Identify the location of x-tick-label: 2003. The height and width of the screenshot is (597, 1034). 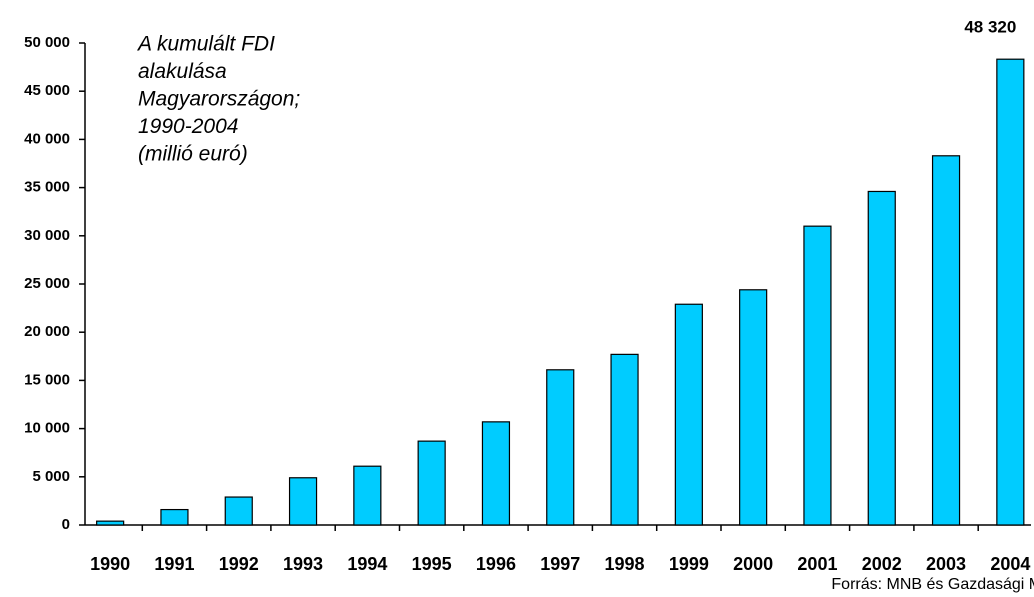
(946, 564).